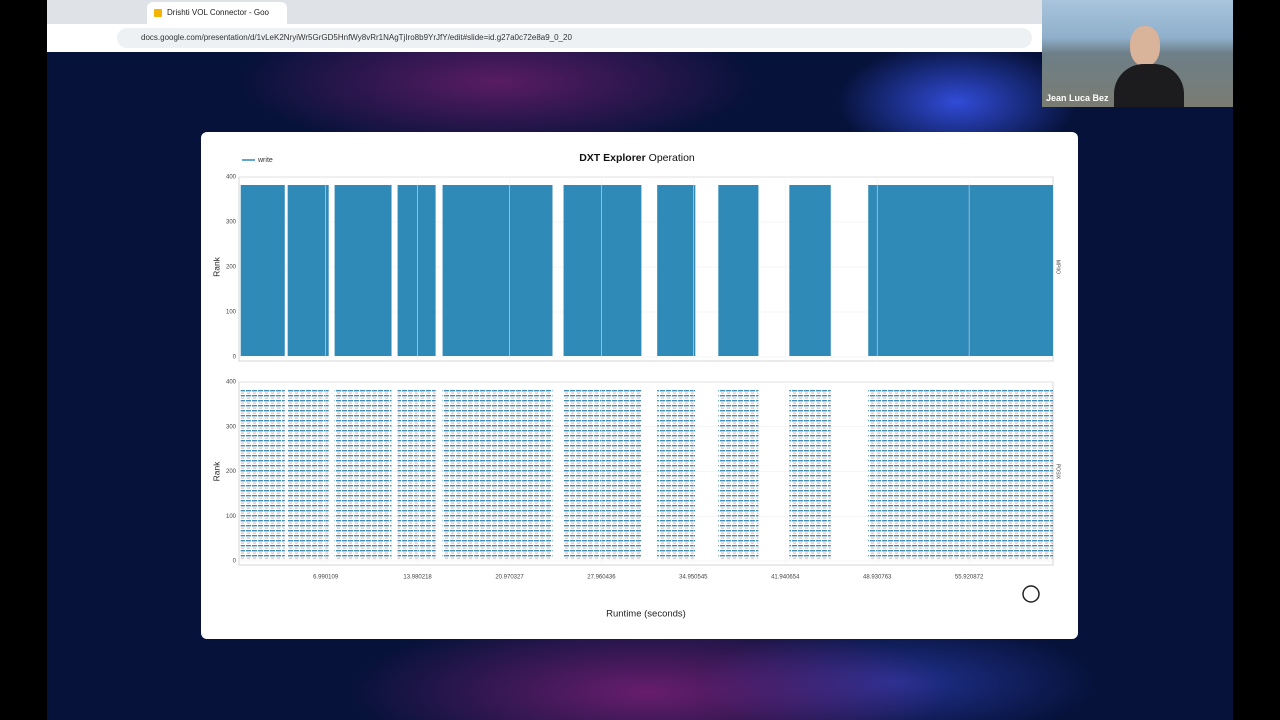  I want to click on x-tick-label: 55.920872, so click(969, 578).